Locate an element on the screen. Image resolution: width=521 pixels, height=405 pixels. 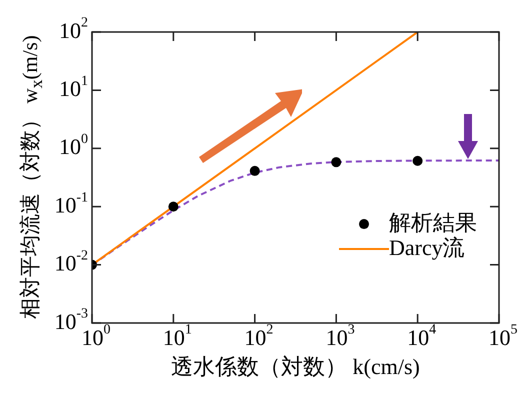
x-axis-title: 透水係数（対数） k(cm/s) is located at coordinates (295, 367).